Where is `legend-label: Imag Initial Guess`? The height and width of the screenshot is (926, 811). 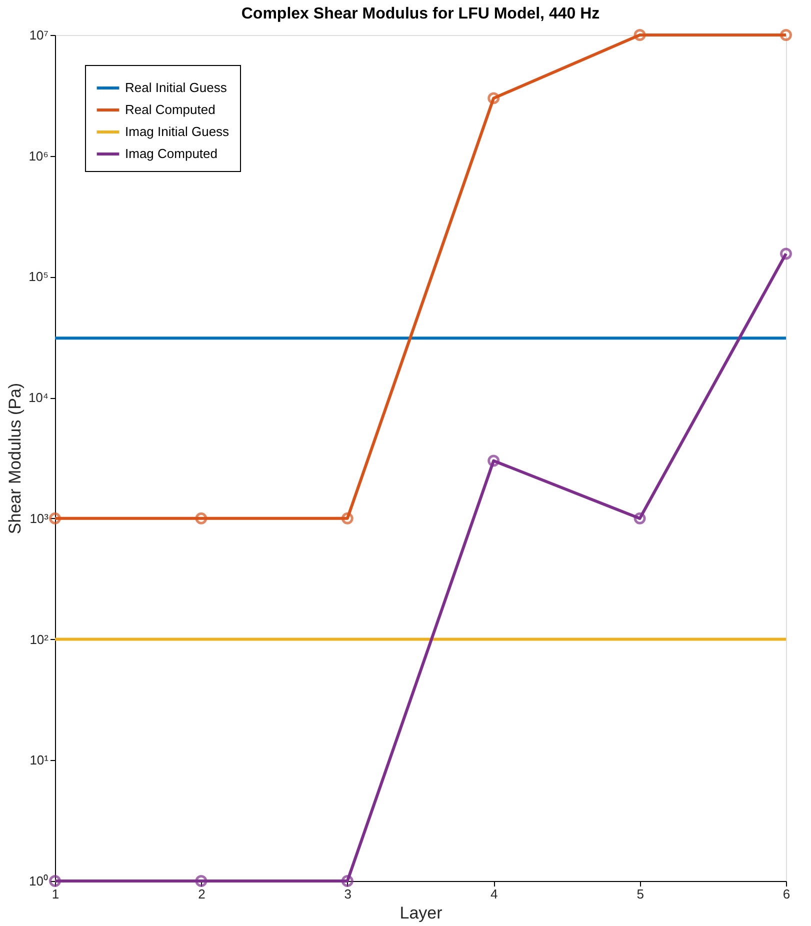
legend-label: Imag Initial Guess is located at coordinates (177, 131).